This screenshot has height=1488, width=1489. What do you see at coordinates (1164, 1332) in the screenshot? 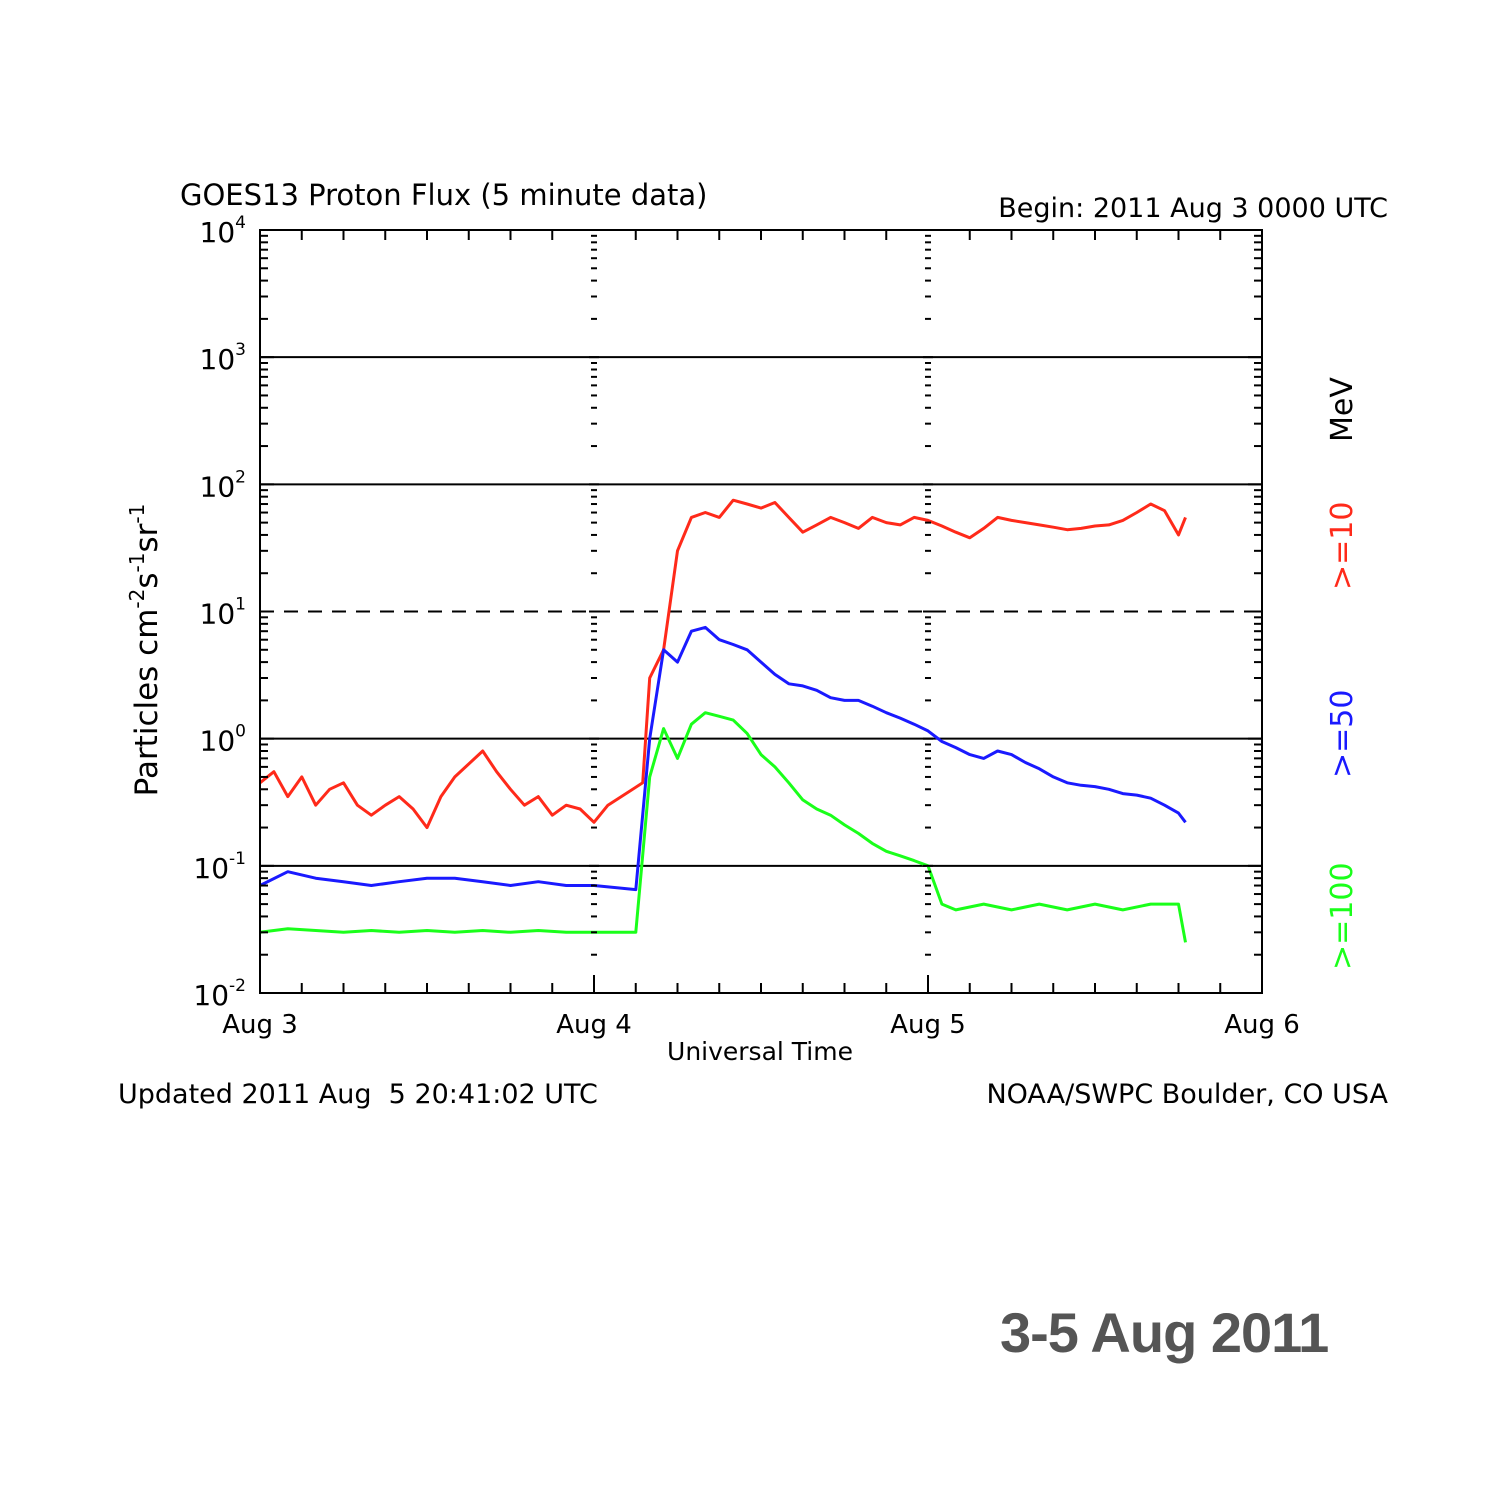
I see `caption: 3-5 Aug 2011` at bounding box center [1164, 1332].